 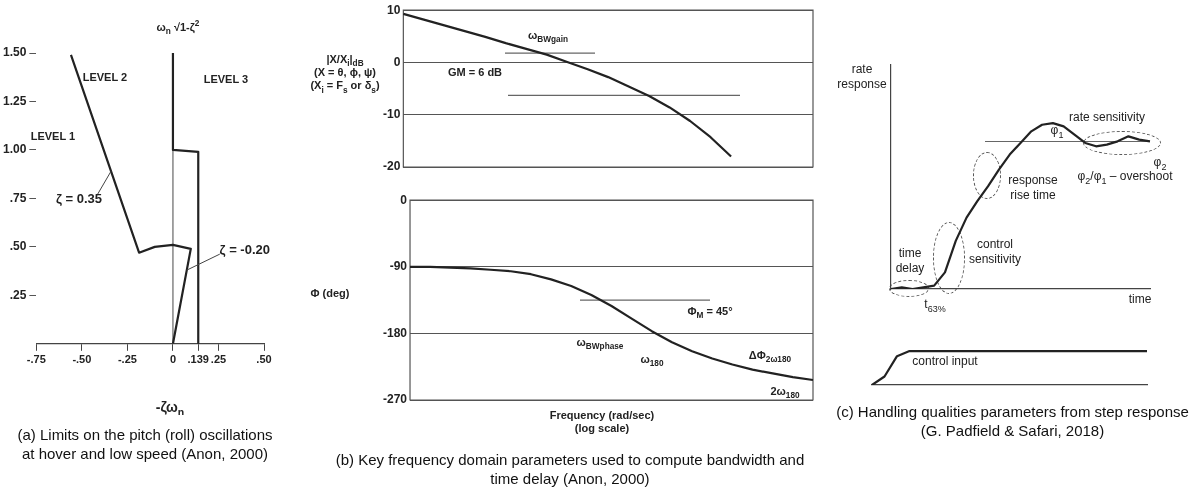 I want to click on x-tick-label: 0, so click(x=172, y=359).